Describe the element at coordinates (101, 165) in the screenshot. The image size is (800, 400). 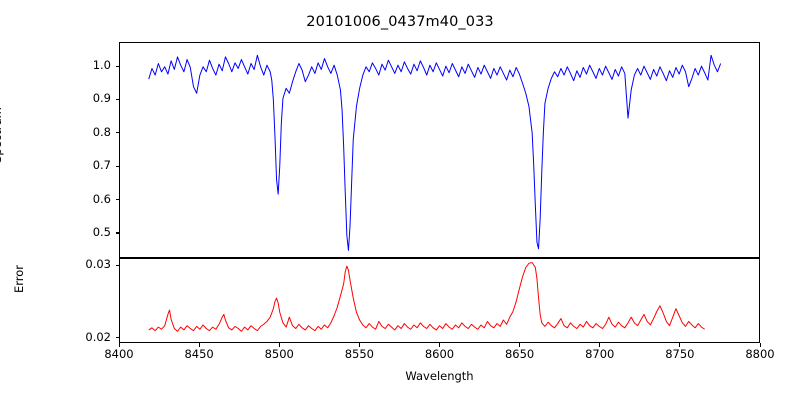
I see `spectrum-y-ticklabel: 0.7` at that location.